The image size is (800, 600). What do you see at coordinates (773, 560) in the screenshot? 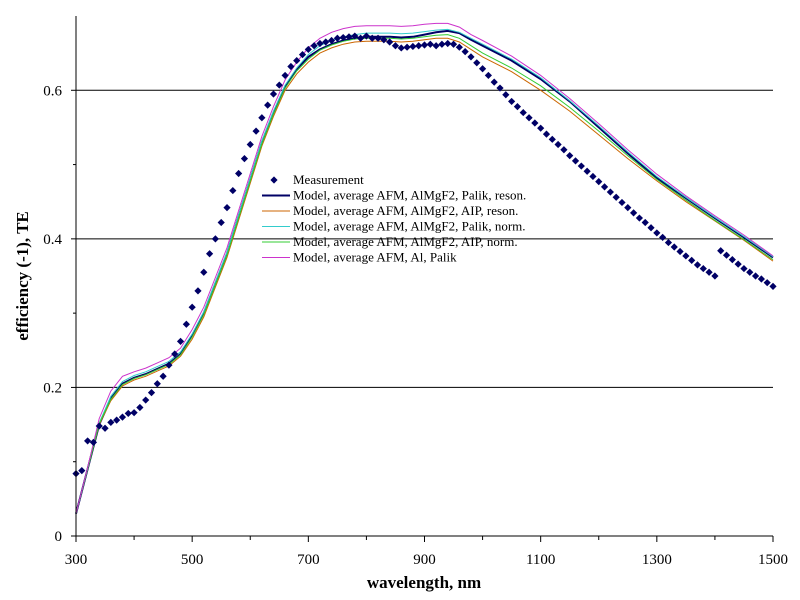
I see `x-tick-label: 1500` at bounding box center [773, 560].